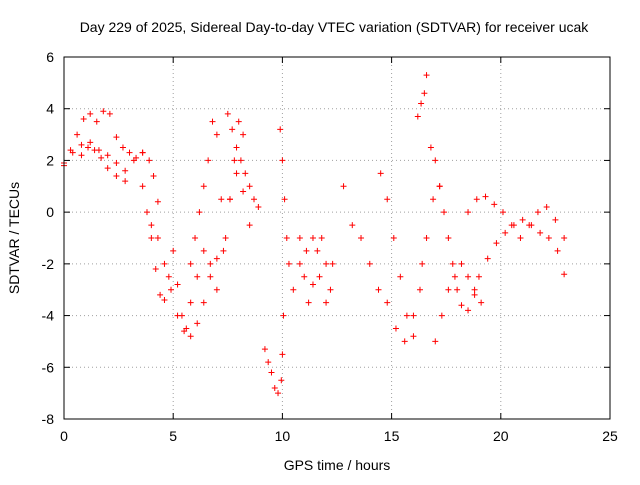 This screenshot has height=485, width=640. What do you see at coordinates (501, 436) in the screenshot?
I see `x-tick-label: 20` at bounding box center [501, 436].